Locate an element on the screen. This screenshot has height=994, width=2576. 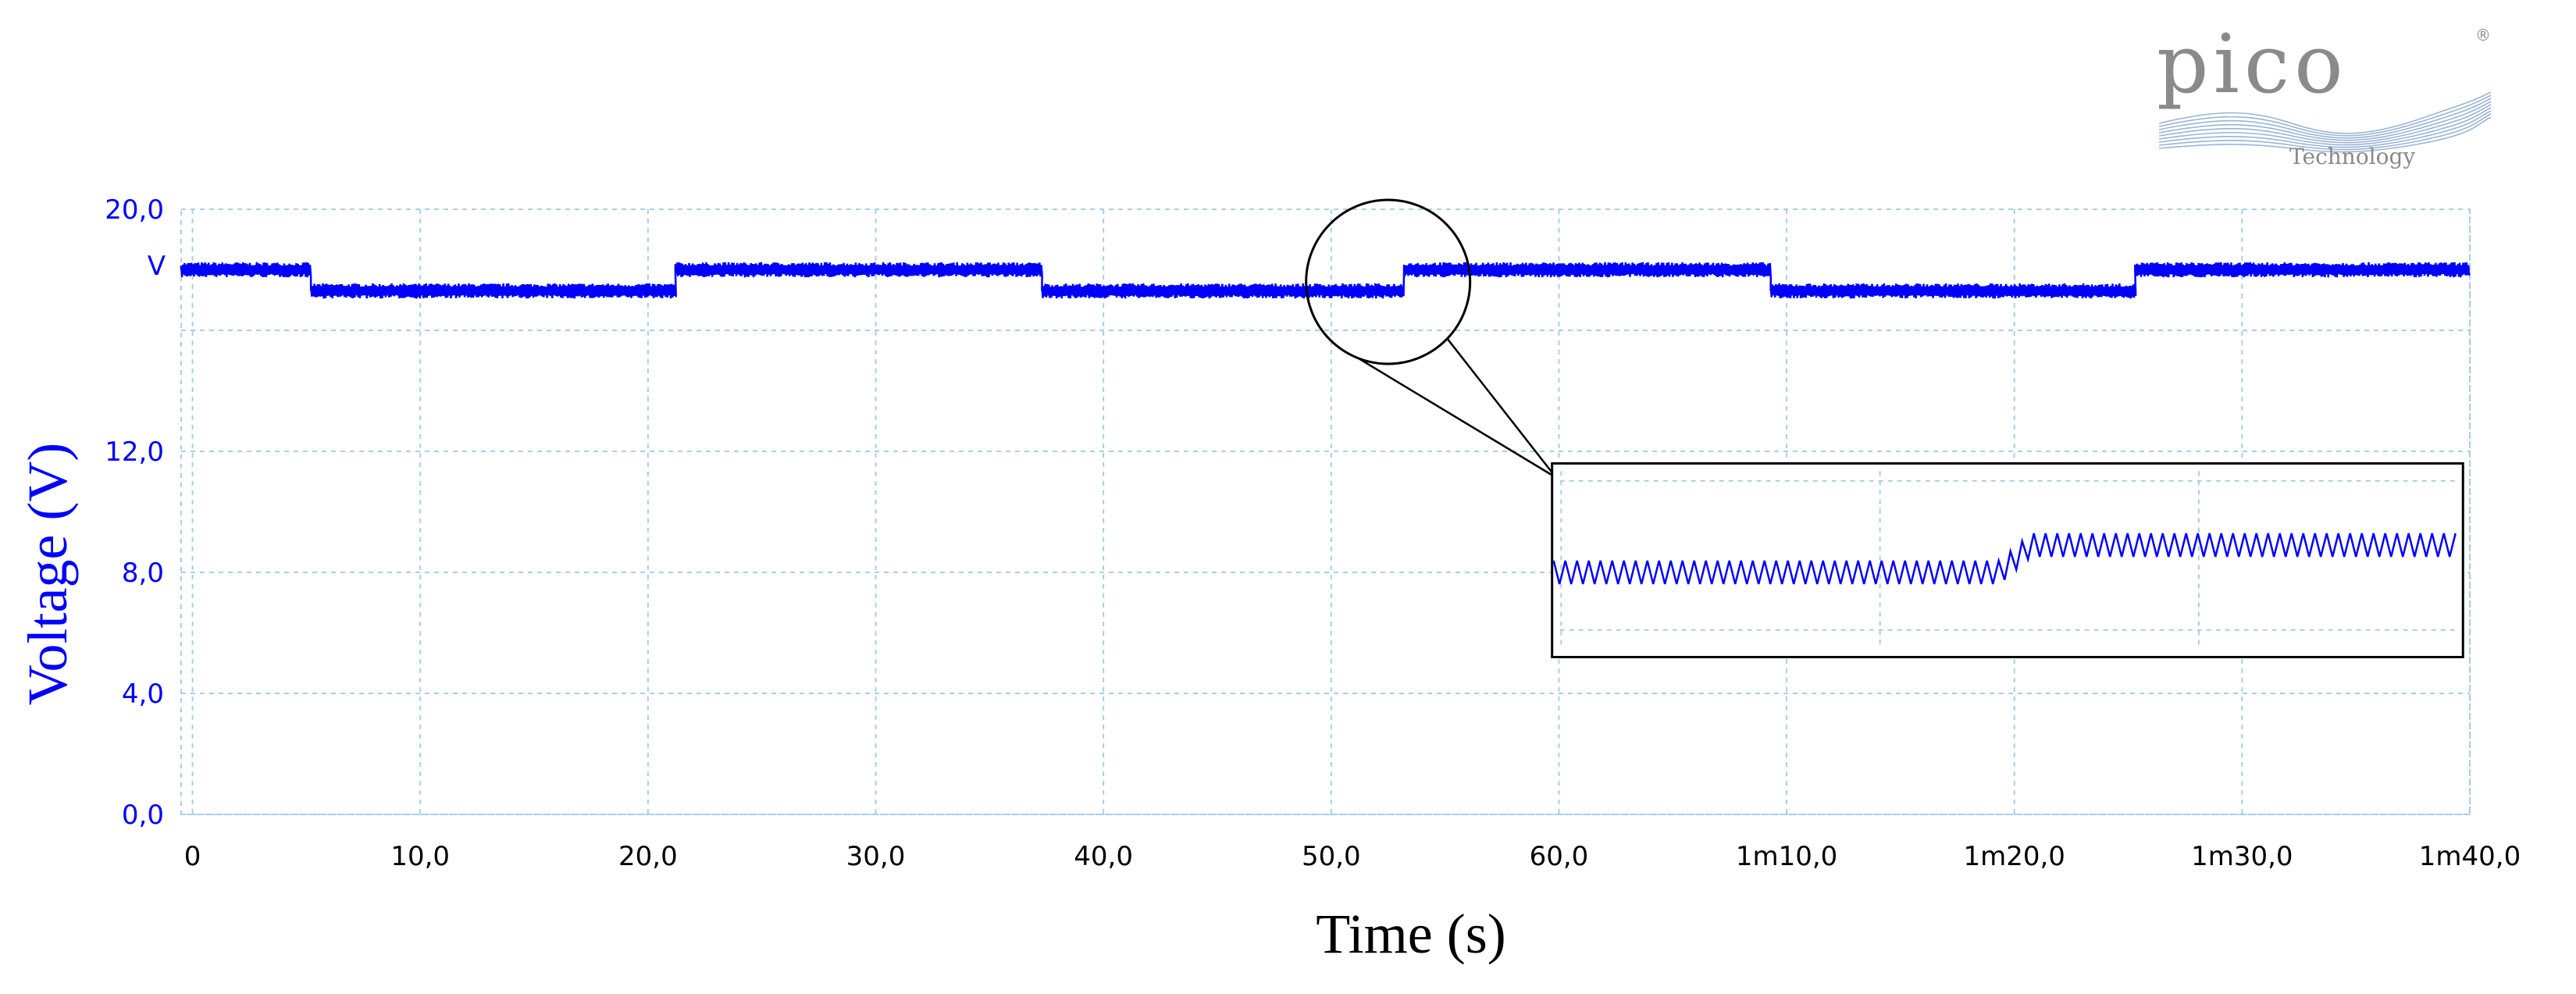
zoom-inset-trace is located at coordinates (2004, 559).